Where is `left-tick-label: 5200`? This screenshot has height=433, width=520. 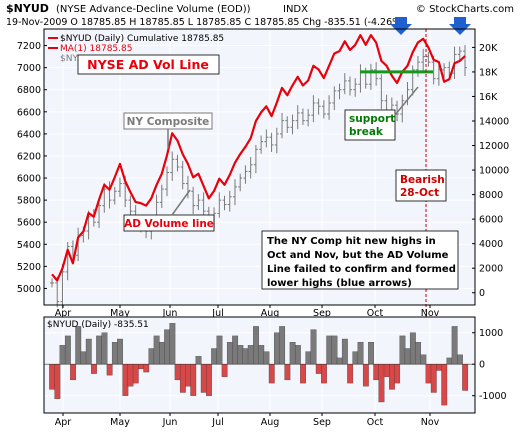 left-tick-label: 5200 is located at coordinates (29, 267).